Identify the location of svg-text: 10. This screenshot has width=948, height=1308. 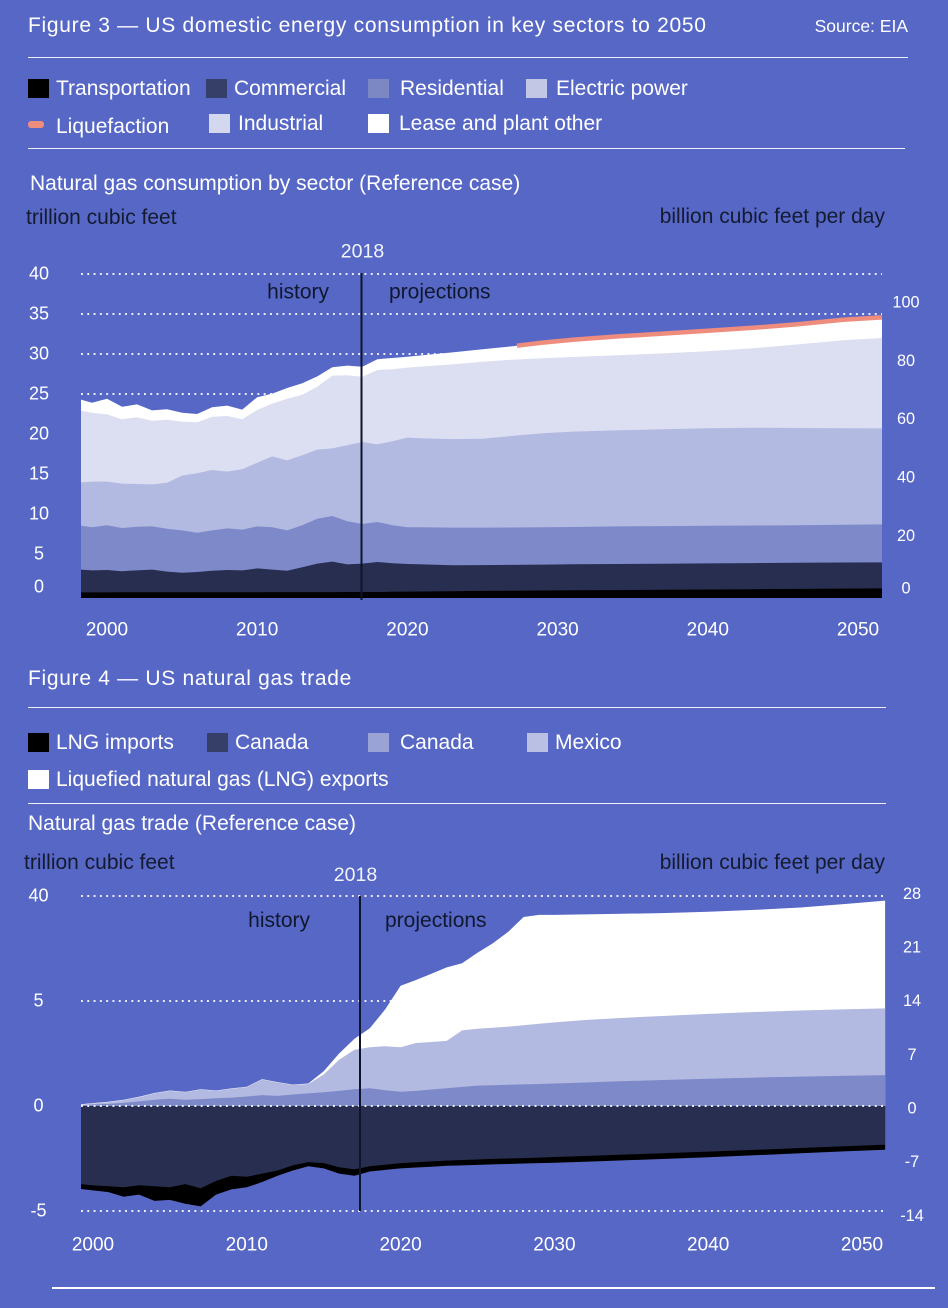
(39, 514).